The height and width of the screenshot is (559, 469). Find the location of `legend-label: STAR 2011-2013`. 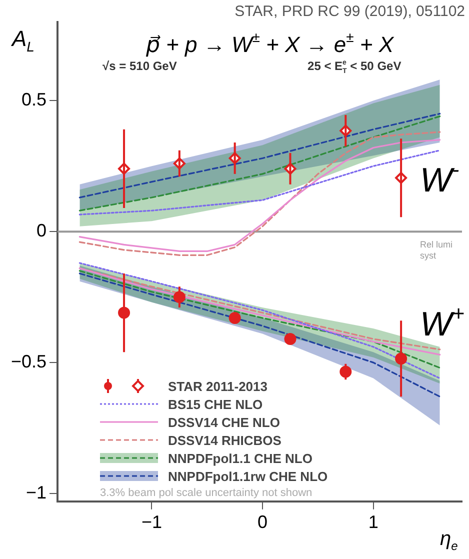

legend-label: STAR 2011-2013 is located at coordinates (218, 386).